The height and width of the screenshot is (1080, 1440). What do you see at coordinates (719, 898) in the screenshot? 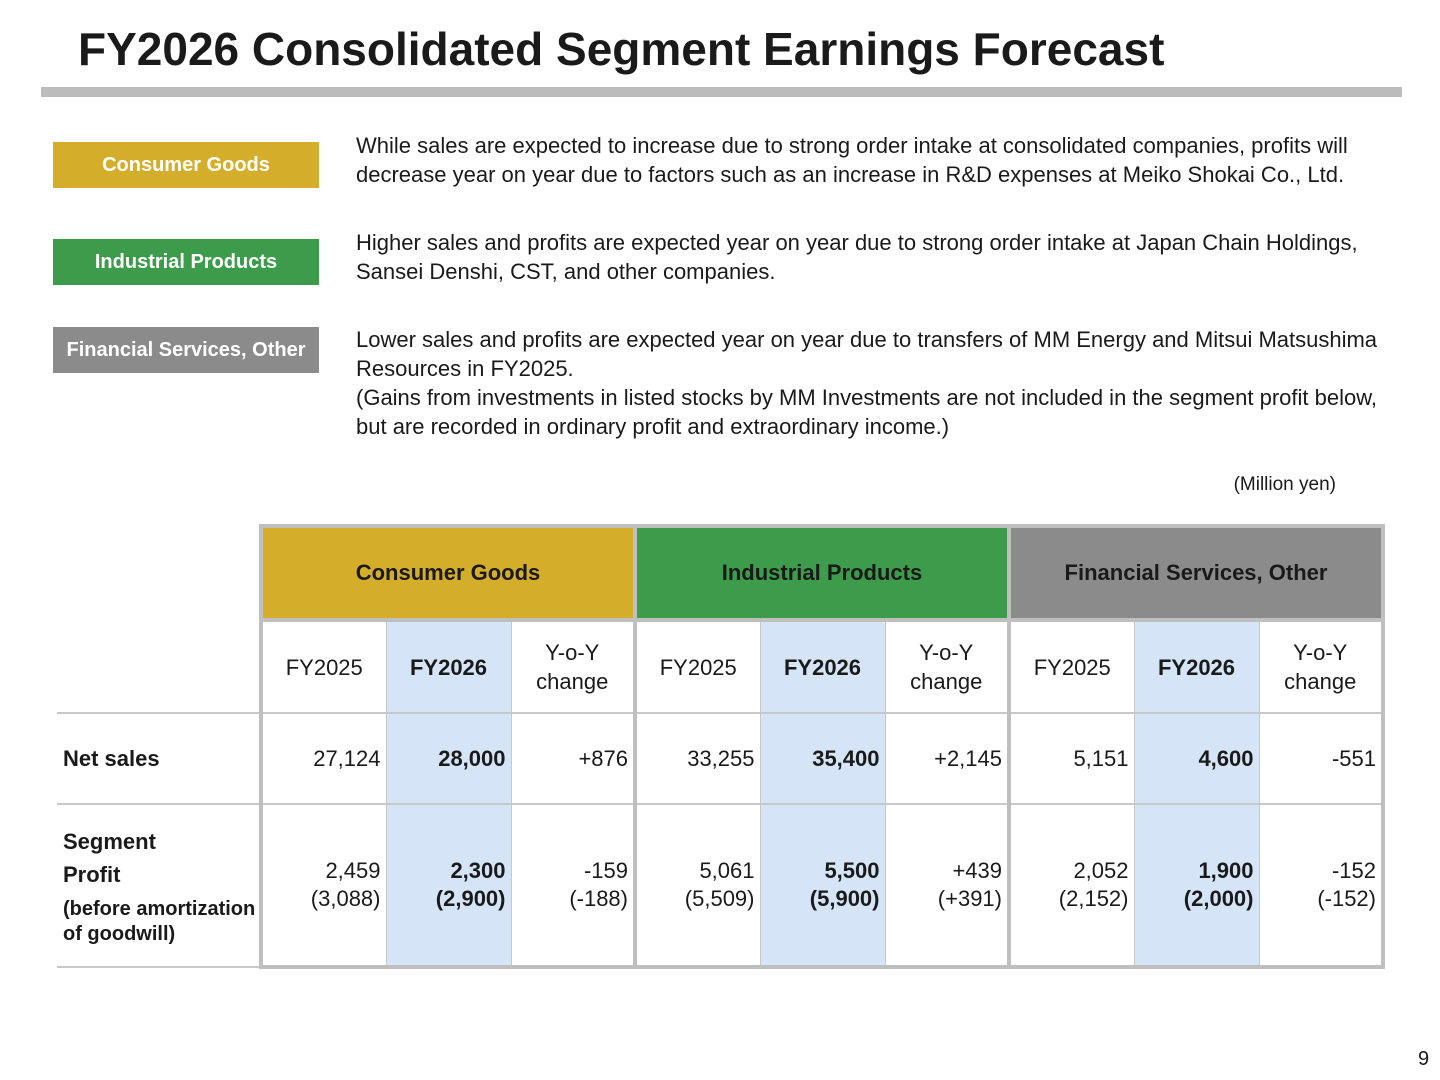
I see `cell-secondary: (5,509)` at bounding box center [719, 898].